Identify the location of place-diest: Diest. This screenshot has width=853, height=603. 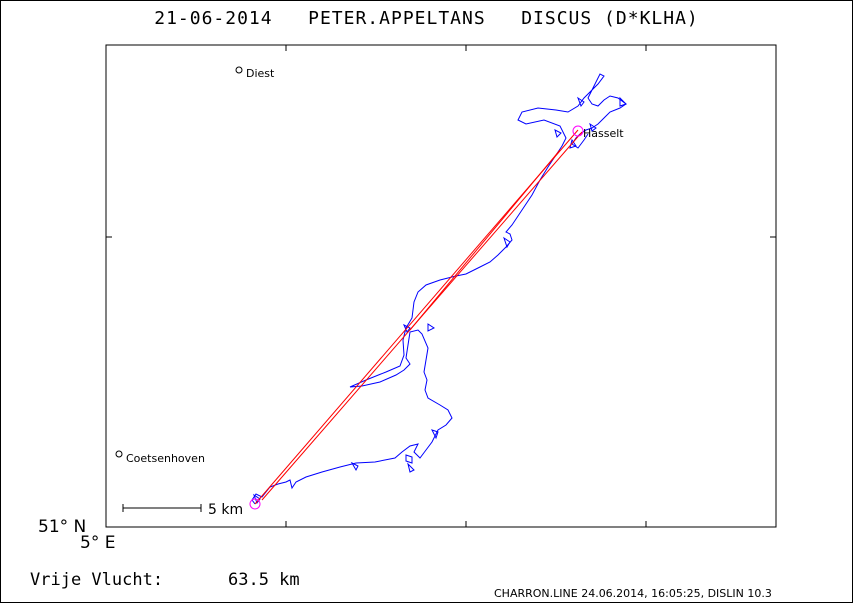
(255, 73).